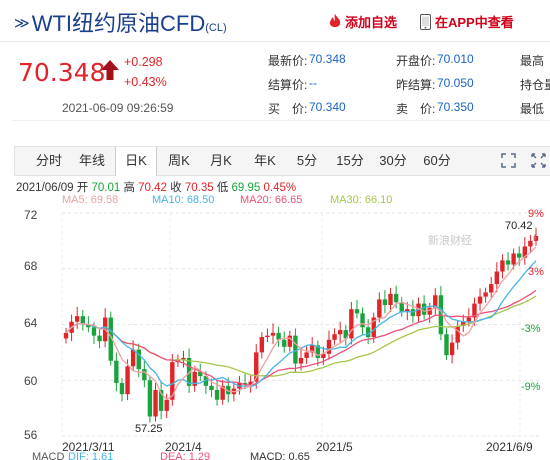  Describe the element at coordinates (62, 72) in the screenshot. I see `current-price: 70.348` at that location.